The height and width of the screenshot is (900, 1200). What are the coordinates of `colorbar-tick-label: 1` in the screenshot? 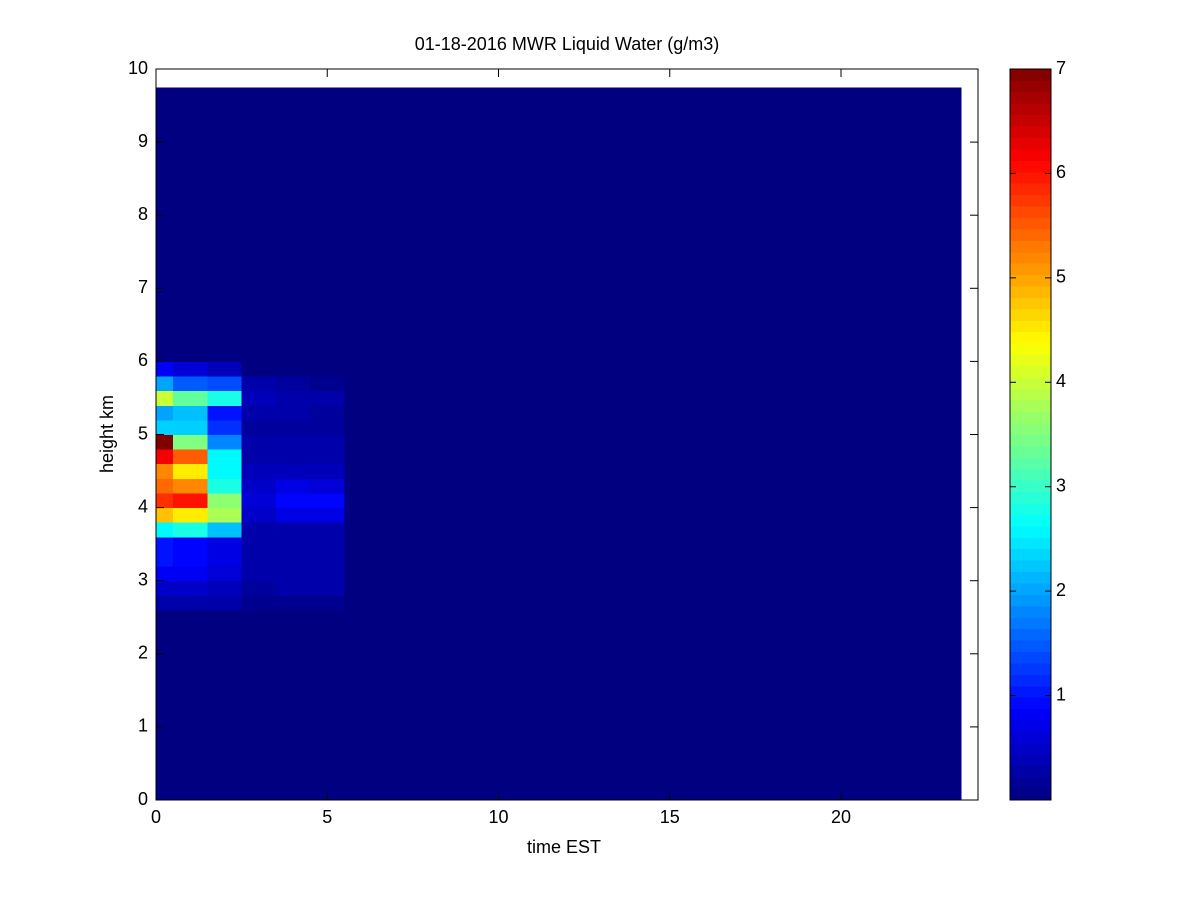 It's located at (1061, 694).